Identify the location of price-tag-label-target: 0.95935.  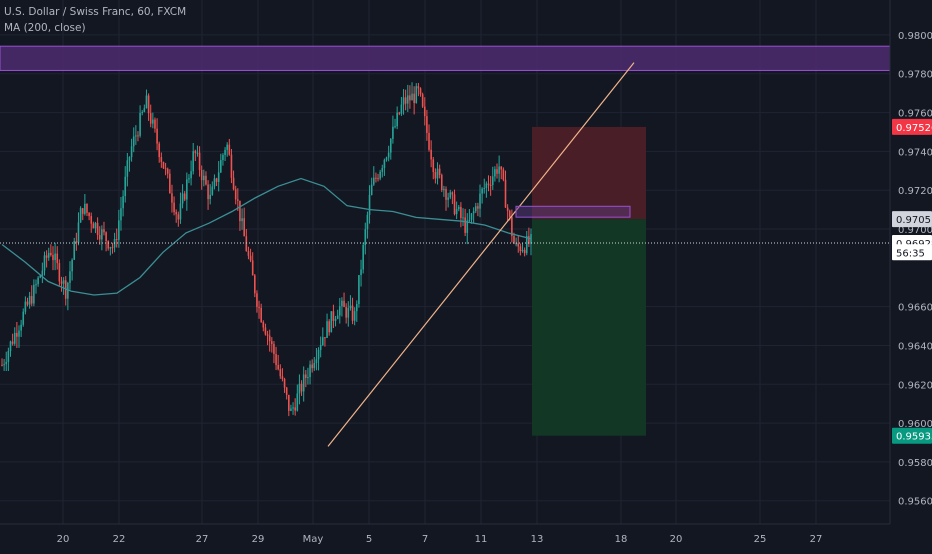
(914, 437).